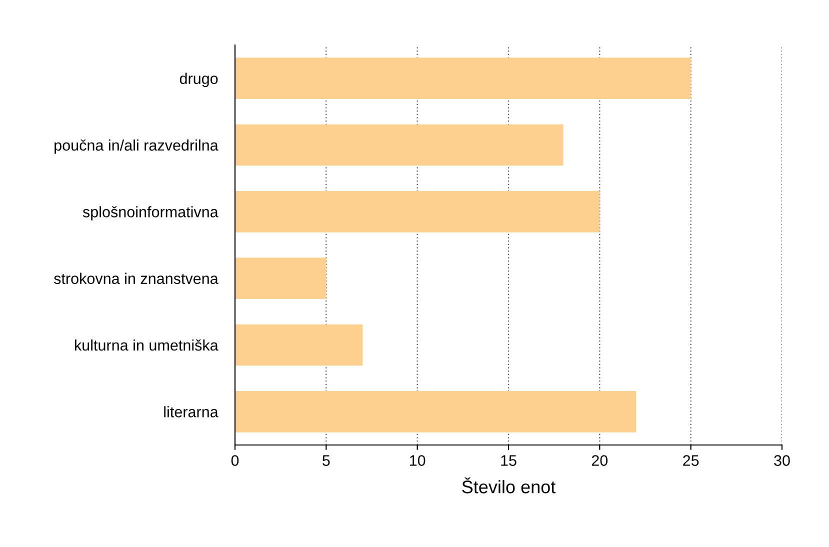  What do you see at coordinates (782, 460) in the screenshot?
I see `x-tick-label: 30` at bounding box center [782, 460].